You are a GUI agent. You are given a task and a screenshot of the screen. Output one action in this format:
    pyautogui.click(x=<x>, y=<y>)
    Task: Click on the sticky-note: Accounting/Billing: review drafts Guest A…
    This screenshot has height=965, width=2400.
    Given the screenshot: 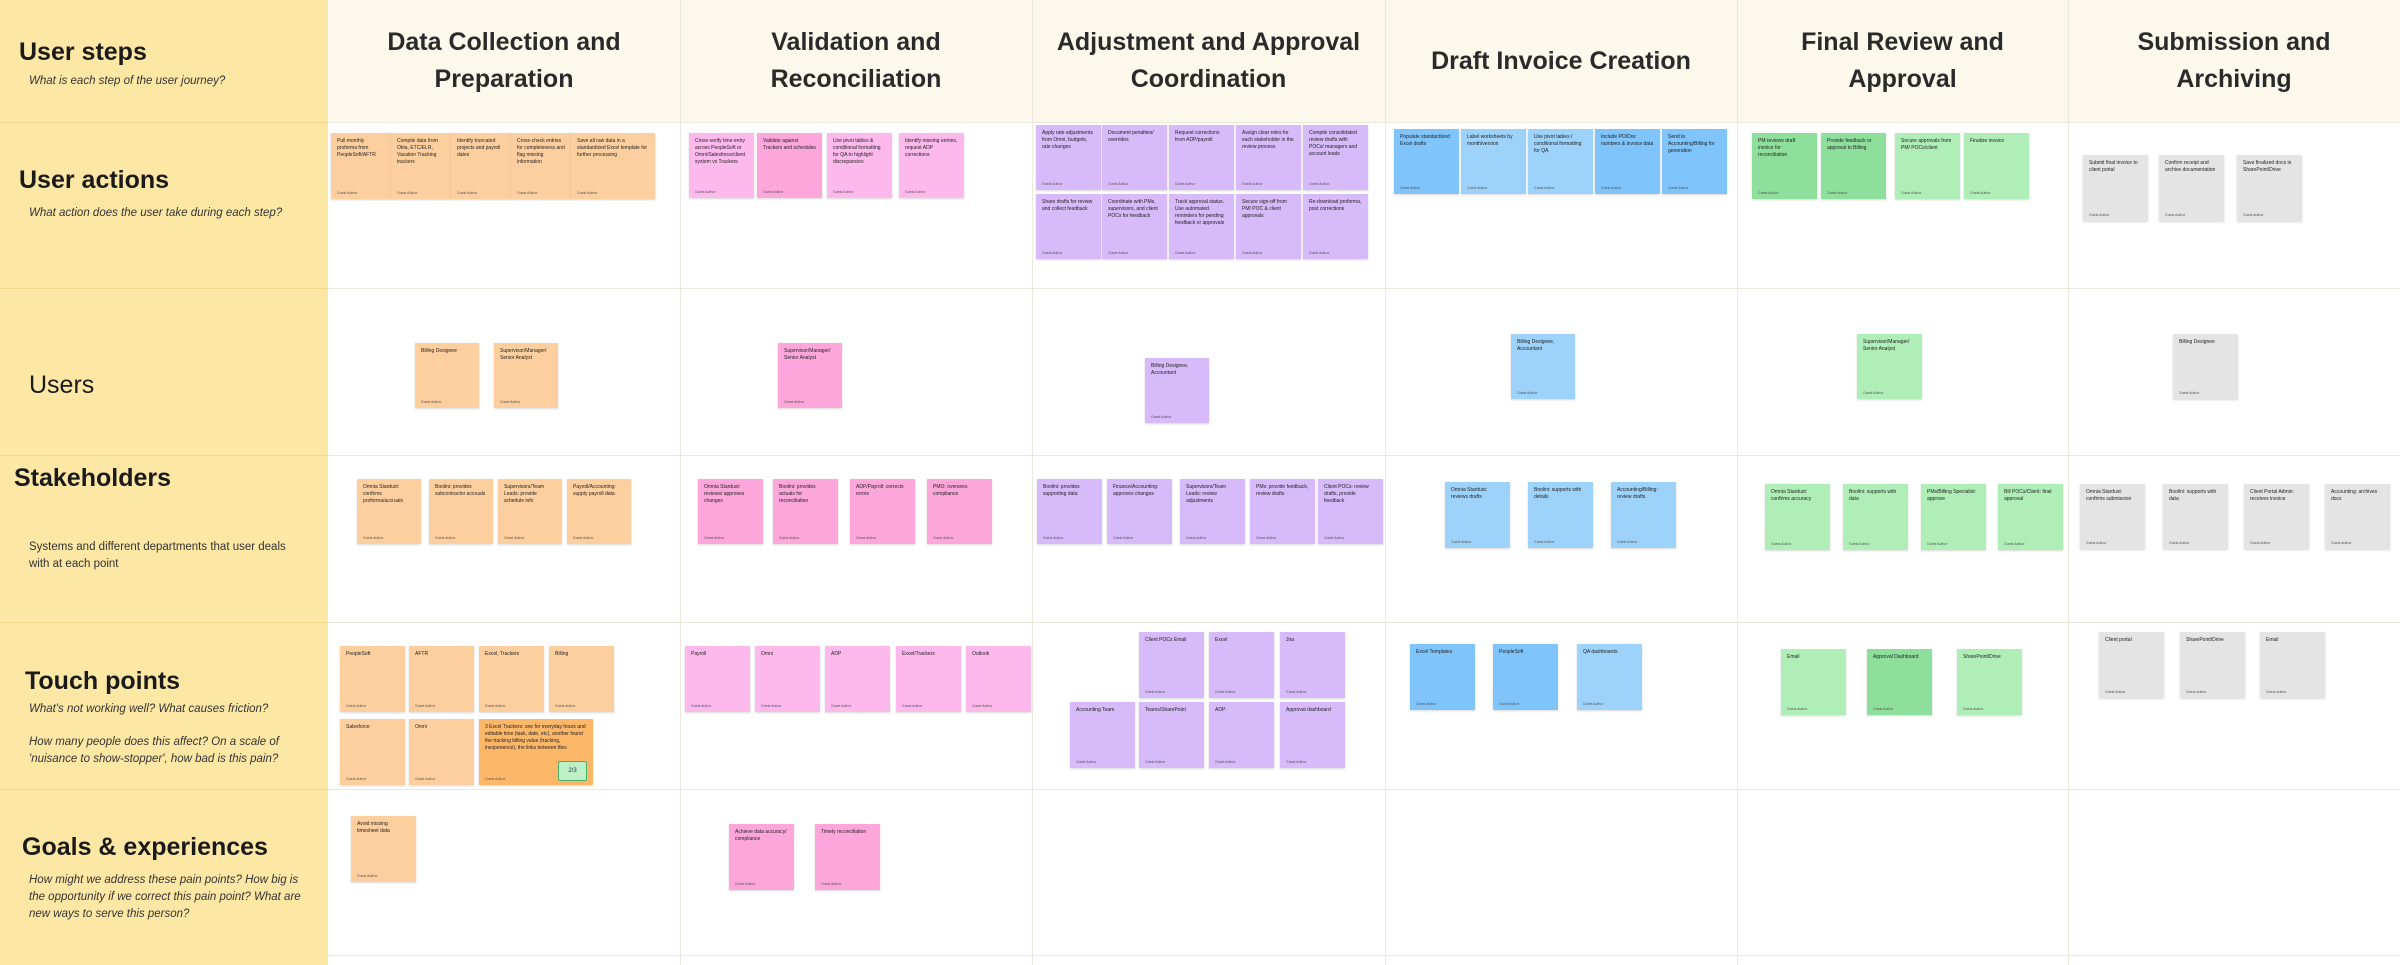 What is the action you would take?
    pyautogui.click(x=1643, y=515)
    